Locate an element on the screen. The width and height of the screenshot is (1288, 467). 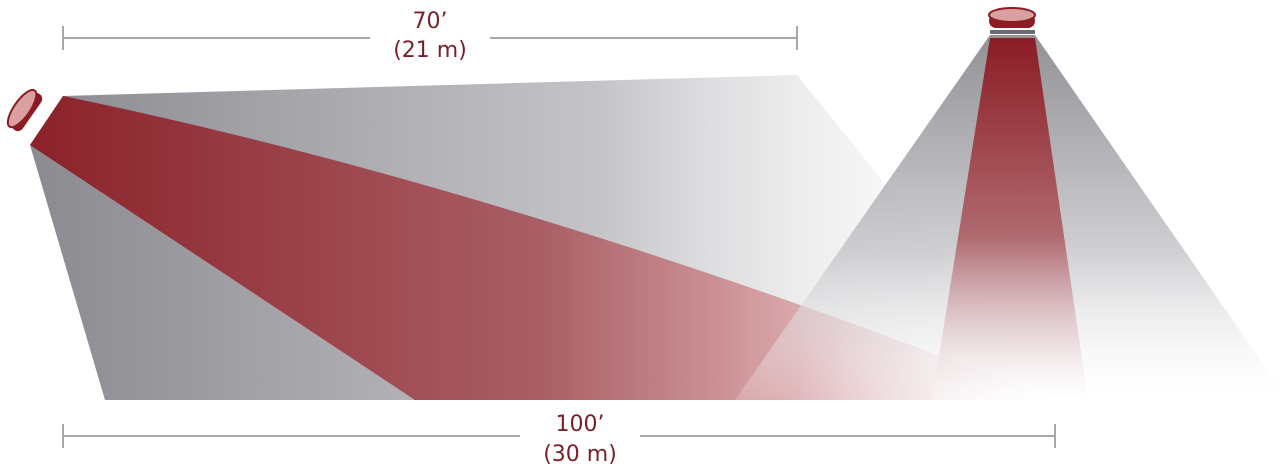
top-feet-label: 70’ is located at coordinates (430, 21).